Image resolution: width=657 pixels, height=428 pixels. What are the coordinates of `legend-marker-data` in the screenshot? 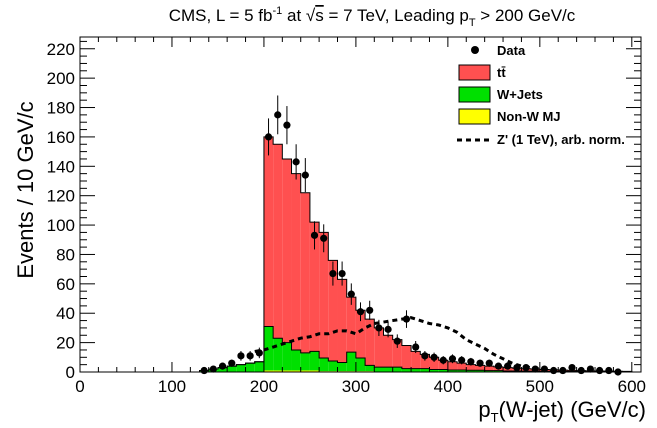 It's located at (475, 50).